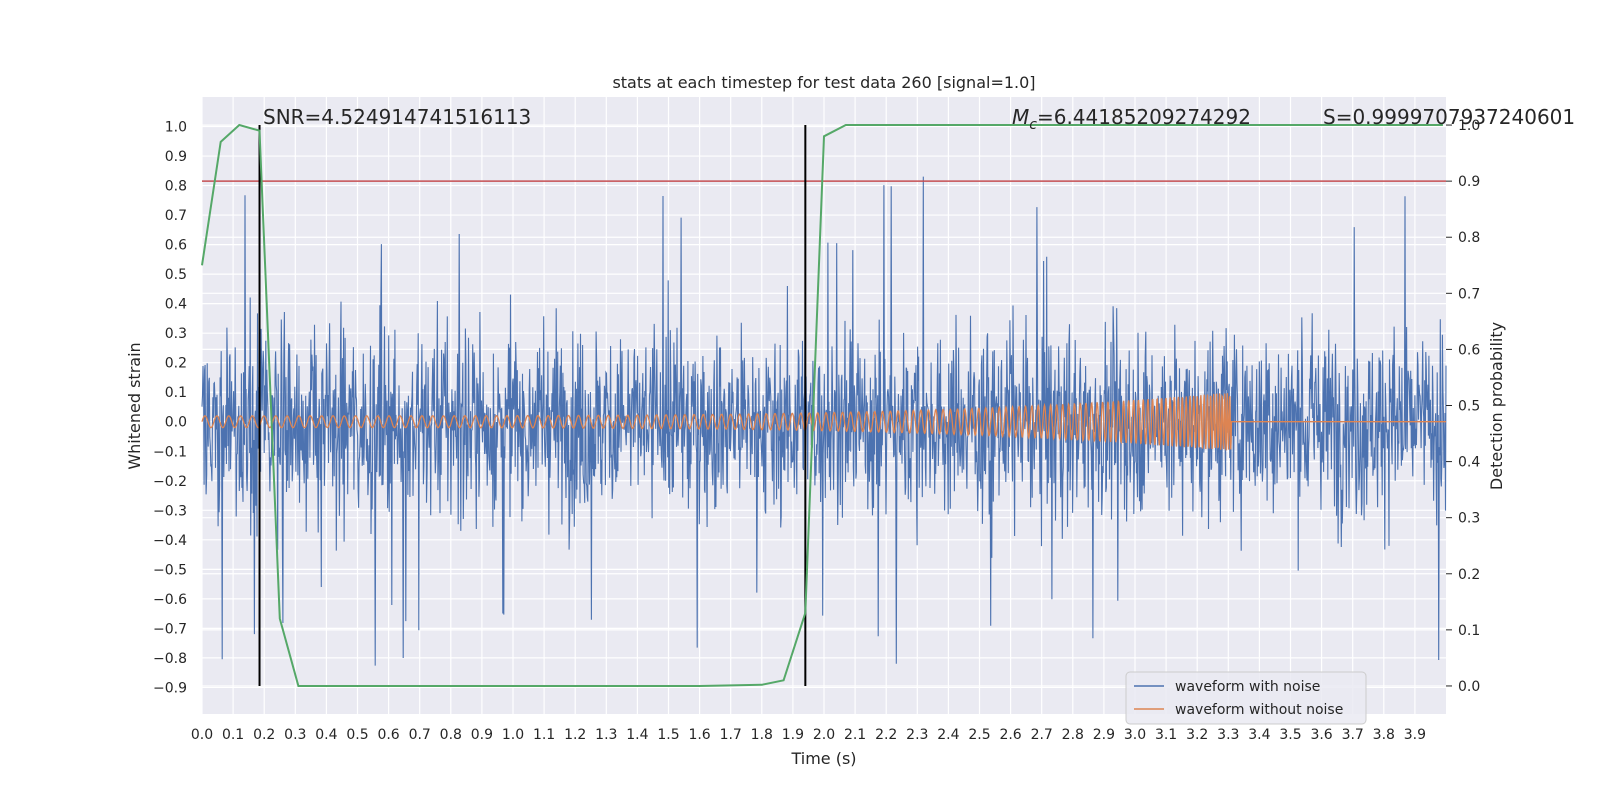  I want to click on y-tick-label: 0.7, so click(176, 216).